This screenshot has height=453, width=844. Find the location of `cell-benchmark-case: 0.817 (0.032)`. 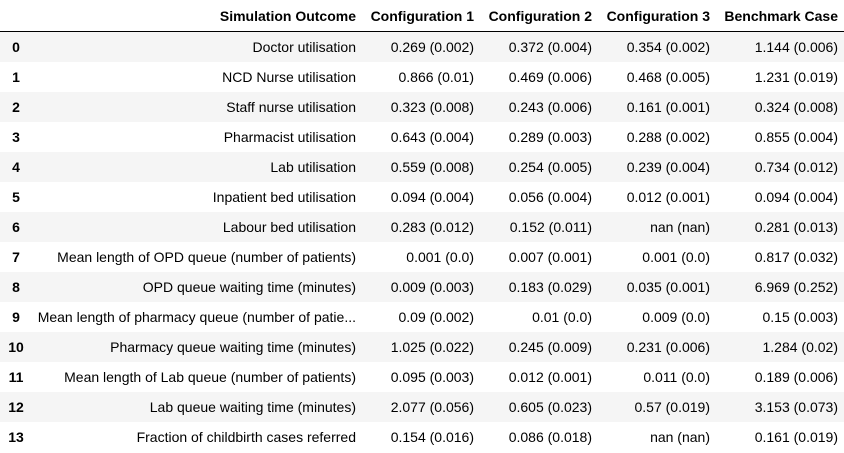

cell-benchmark-case: 0.817 (0.032) is located at coordinates (796, 256).